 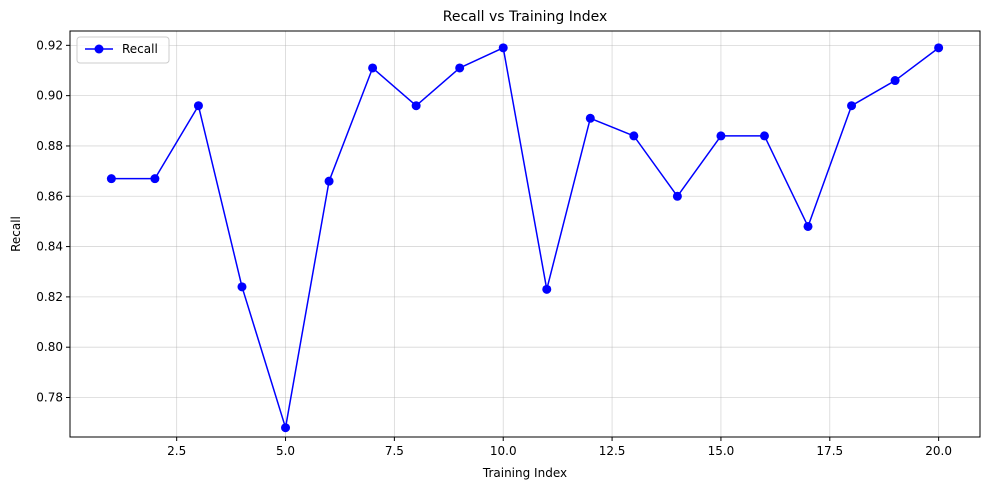 What do you see at coordinates (49, 146) in the screenshot?
I see `y-tick-label: 0.88` at bounding box center [49, 146].